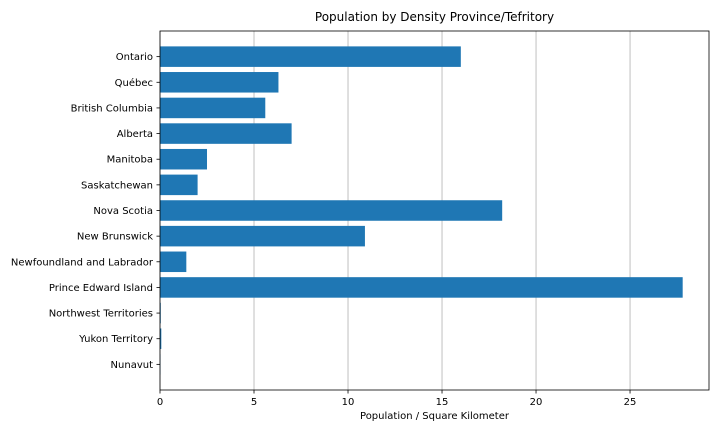 The height and width of the screenshot is (437, 720). What do you see at coordinates (132, 365) in the screenshot?
I see `y-tick-label: Nunavut` at bounding box center [132, 365].